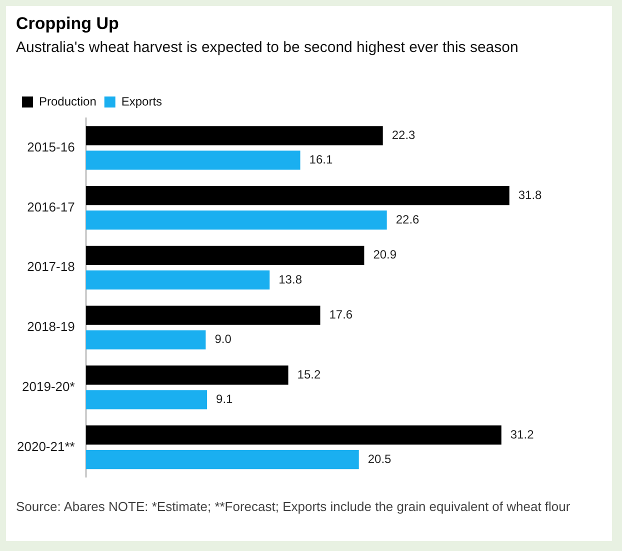 This screenshot has width=622, height=551. Describe the element at coordinates (46, 446) in the screenshot. I see `y-tick-label: 2020-21**` at that location.